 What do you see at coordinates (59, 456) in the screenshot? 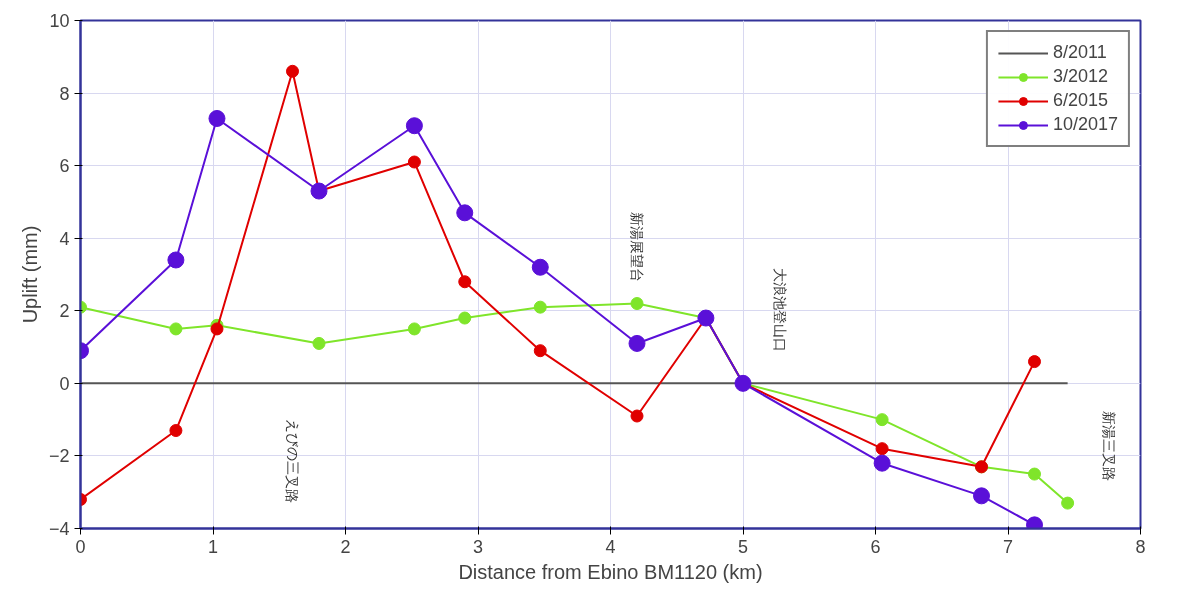
I see `y-tick-label: −2` at bounding box center [59, 456].